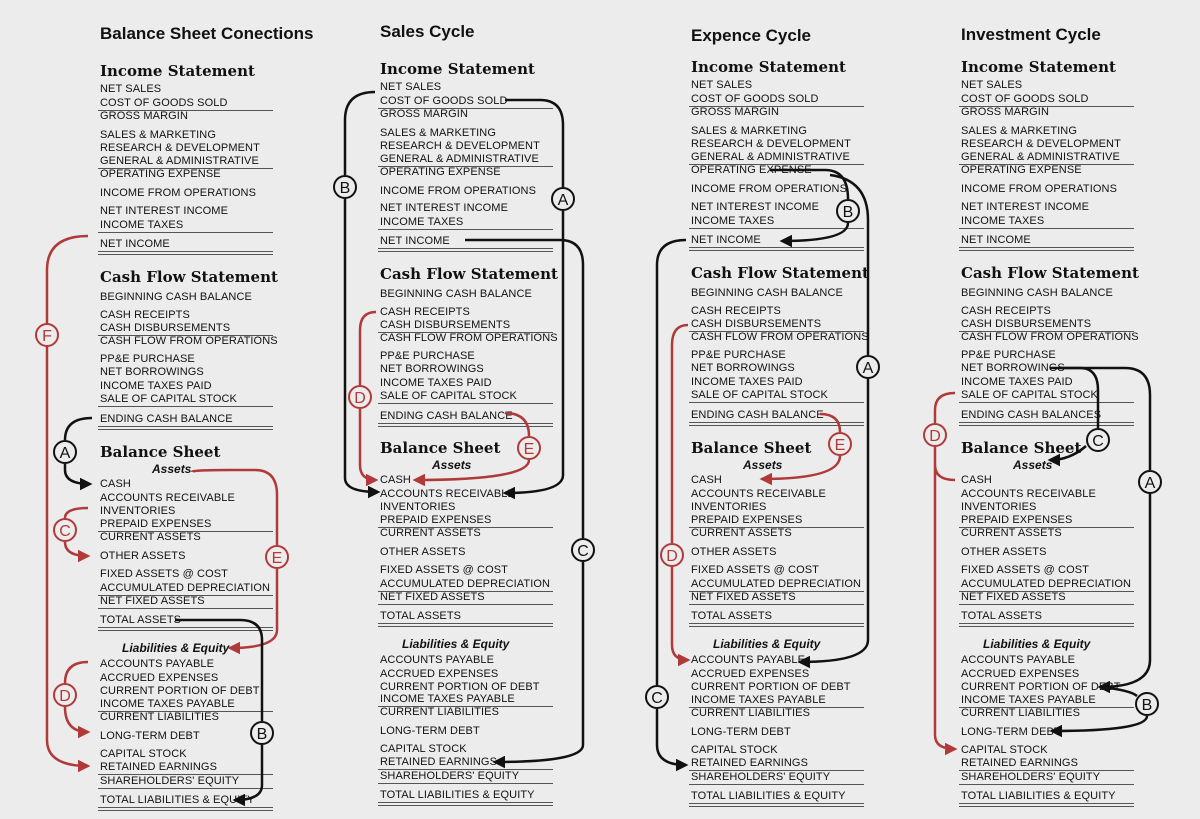  Describe the element at coordinates (135, 244) in the screenshot. I see `income-statement-row: NET INCOME` at that location.